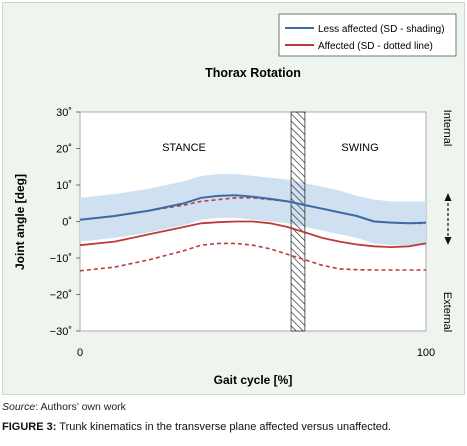 The width and height of the screenshot is (467, 446). I want to click on legend-label-less-affected: Less affected (SD - shading), so click(381, 29).